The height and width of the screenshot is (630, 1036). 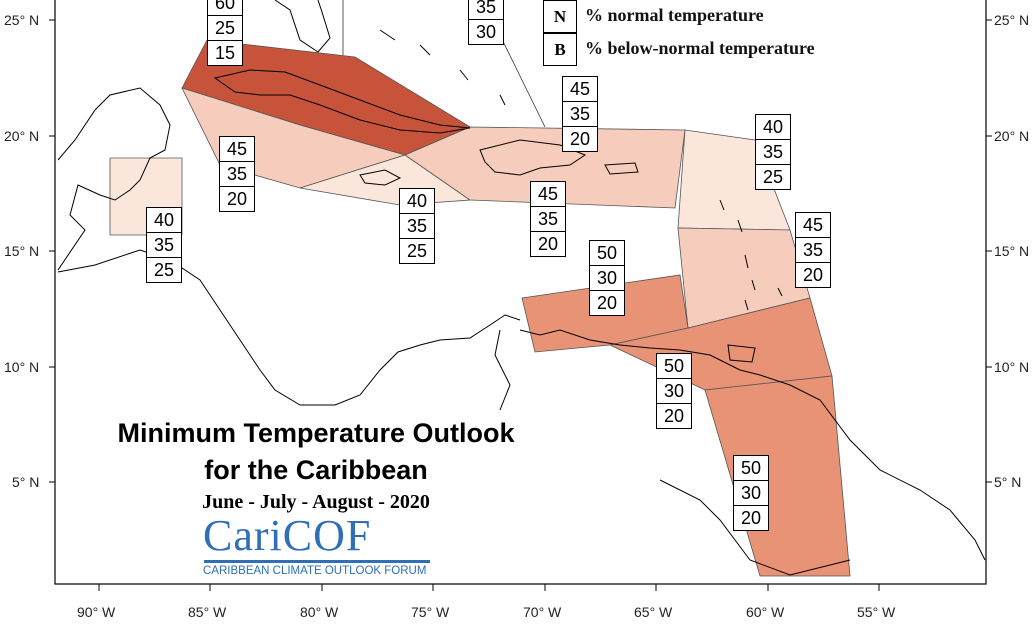 I want to click on legend-key-normal: N, so click(x=560, y=16).